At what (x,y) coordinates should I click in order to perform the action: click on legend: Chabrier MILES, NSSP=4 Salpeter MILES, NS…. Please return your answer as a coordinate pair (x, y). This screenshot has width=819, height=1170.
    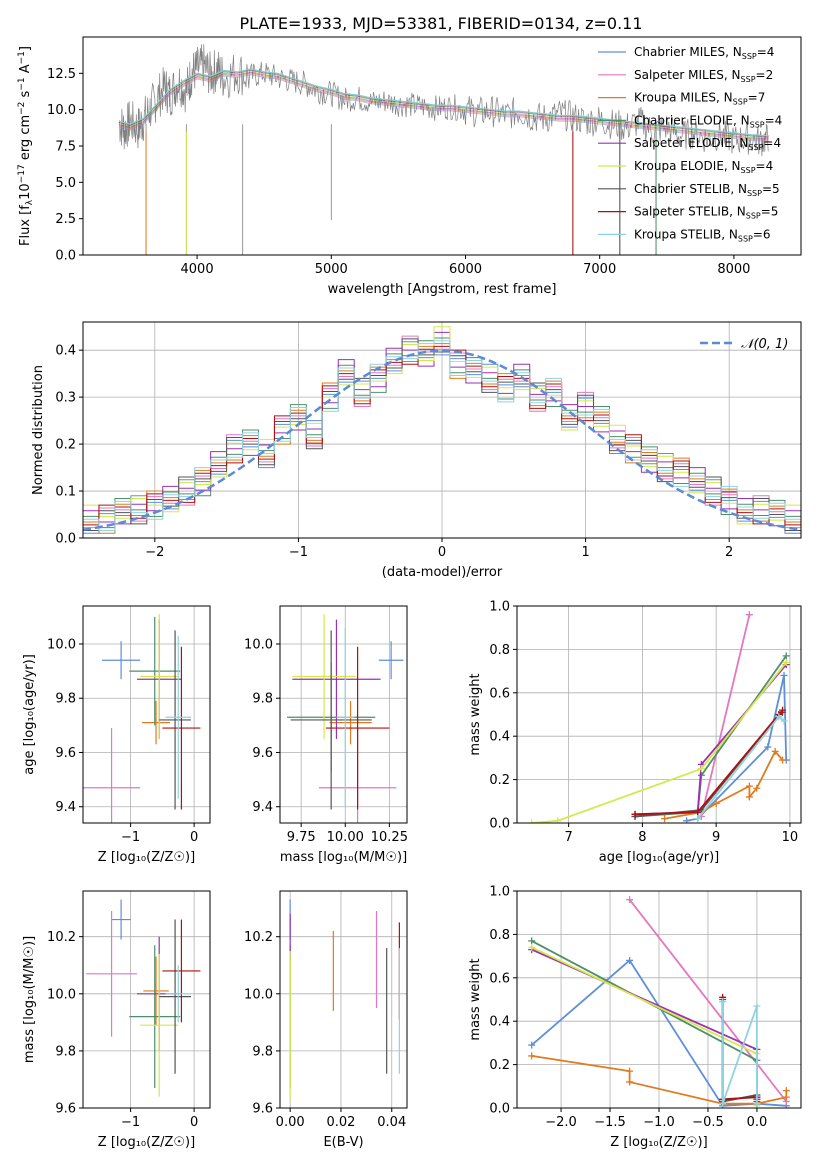
    Looking at the image, I should click on (690, 144).